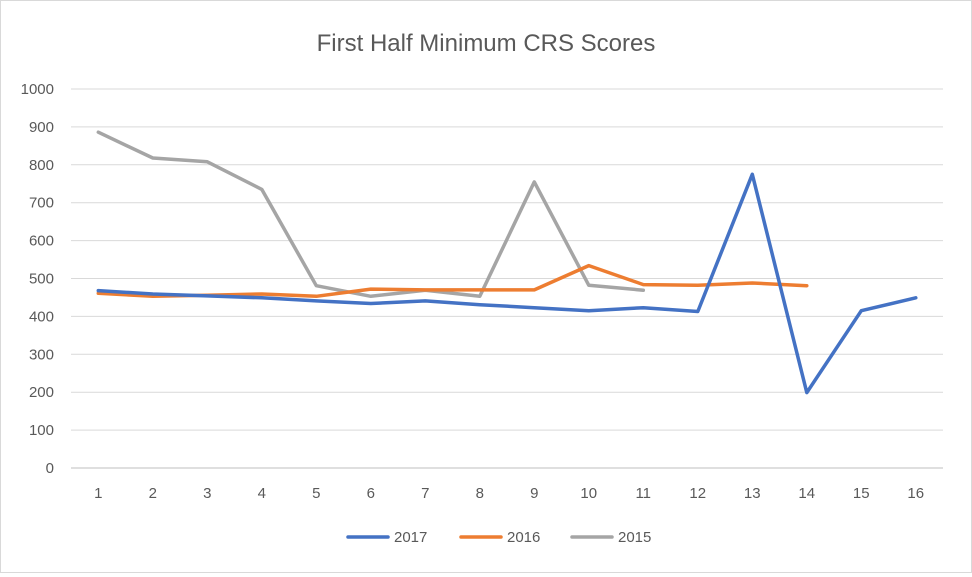  Describe the element at coordinates (98, 493) in the screenshot. I see `x-tick-label: 1` at that location.